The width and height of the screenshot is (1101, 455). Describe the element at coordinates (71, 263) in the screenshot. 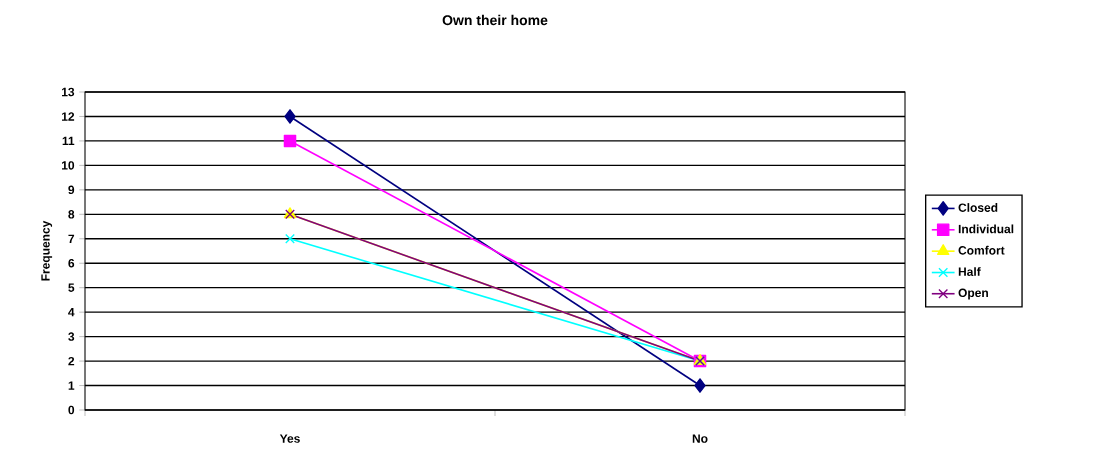

I see `y-tick-label: 6` at that location.